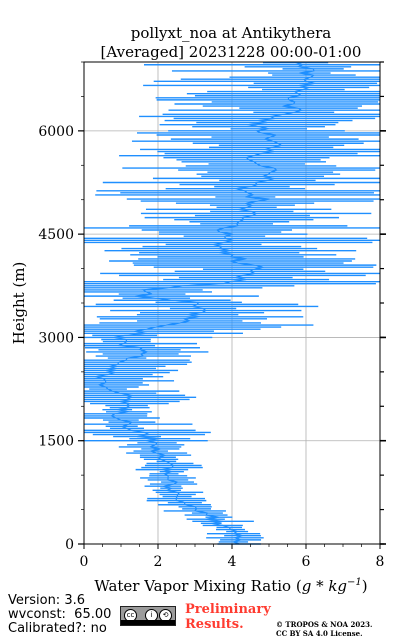  Describe the element at coordinates (230, 586) in the screenshot. I see `x-axis-label: Water Vapor Mixing Ratio (g * kg−1)` at that location.